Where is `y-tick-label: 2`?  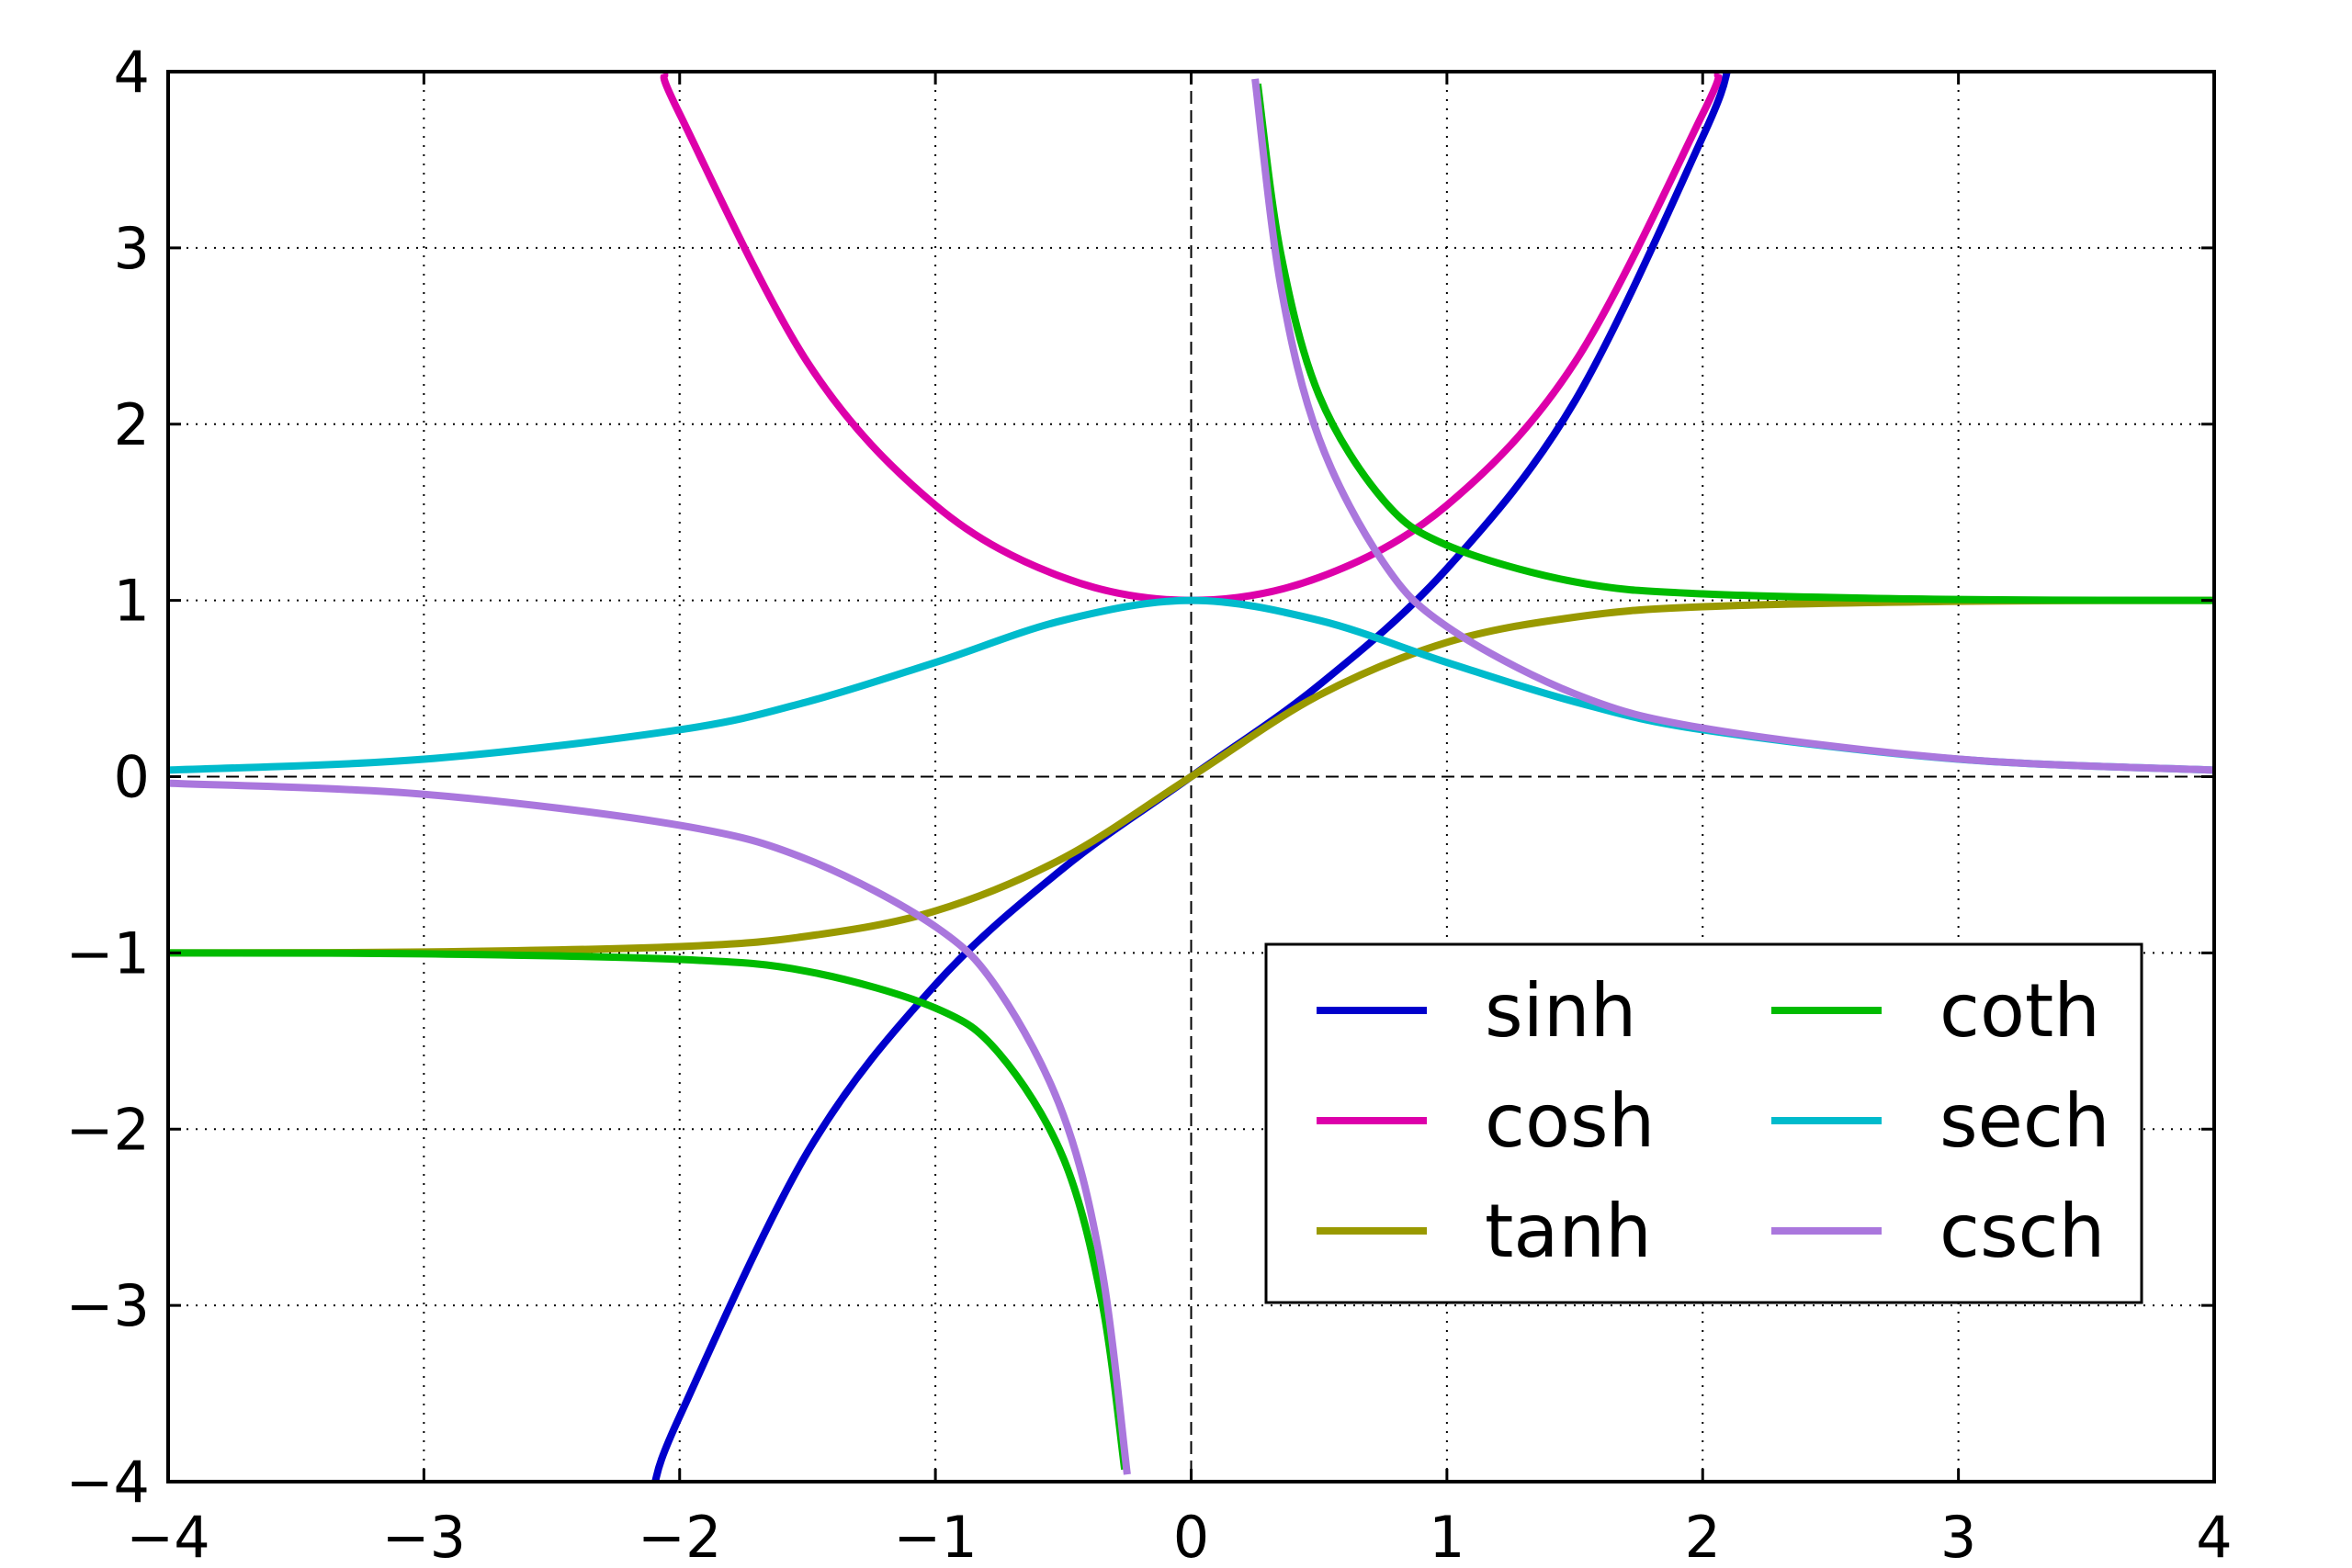
y-tick-label: 2 is located at coordinates (132, 424).